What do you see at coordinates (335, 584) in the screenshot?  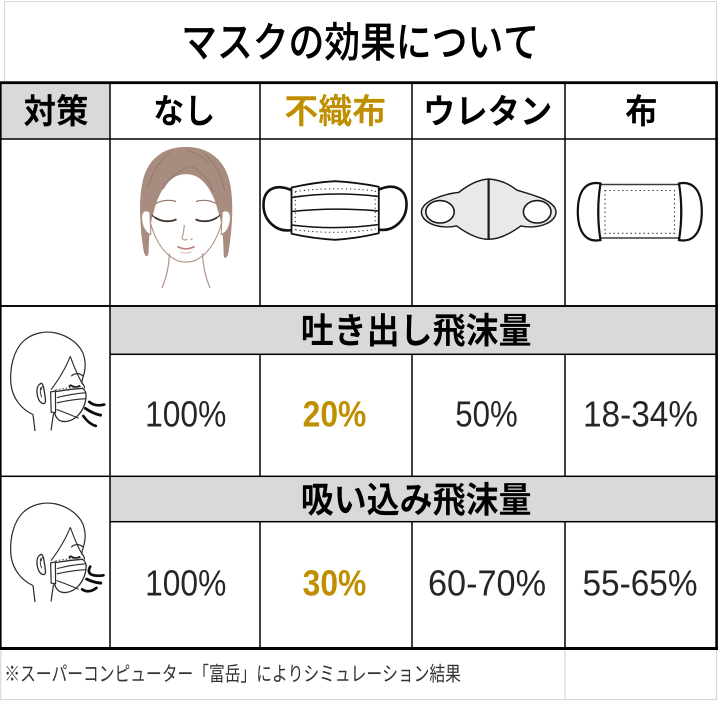 I see `svg-text: 30%` at bounding box center [335, 584].